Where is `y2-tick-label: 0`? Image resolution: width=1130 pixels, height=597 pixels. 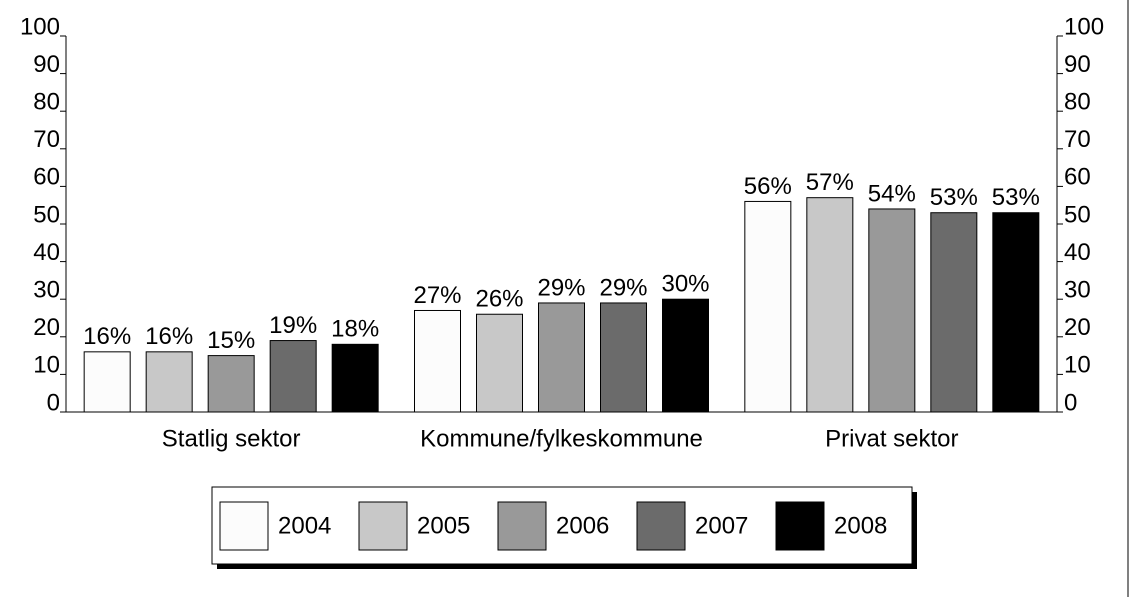
y2-tick-label: 0 is located at coordinates (1070, 402).